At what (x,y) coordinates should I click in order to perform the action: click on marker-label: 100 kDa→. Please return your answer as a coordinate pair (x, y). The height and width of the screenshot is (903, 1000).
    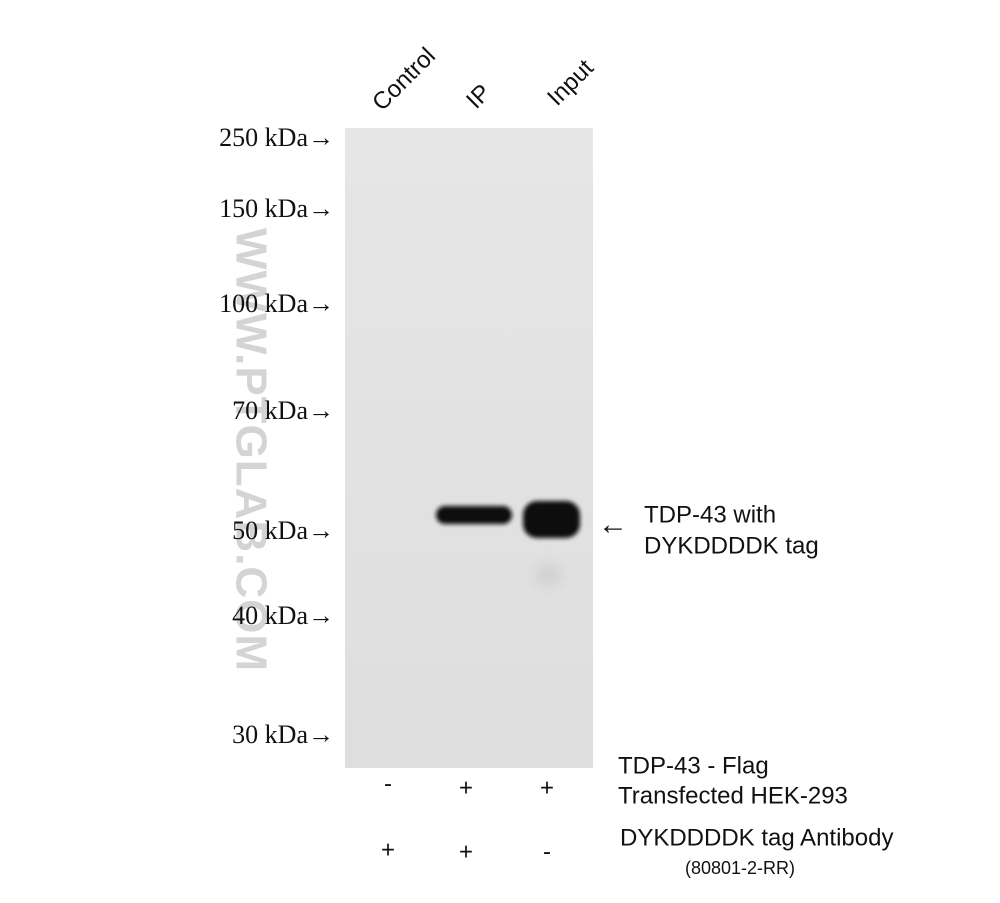
    Looking at the image, I should click on (276, 303).